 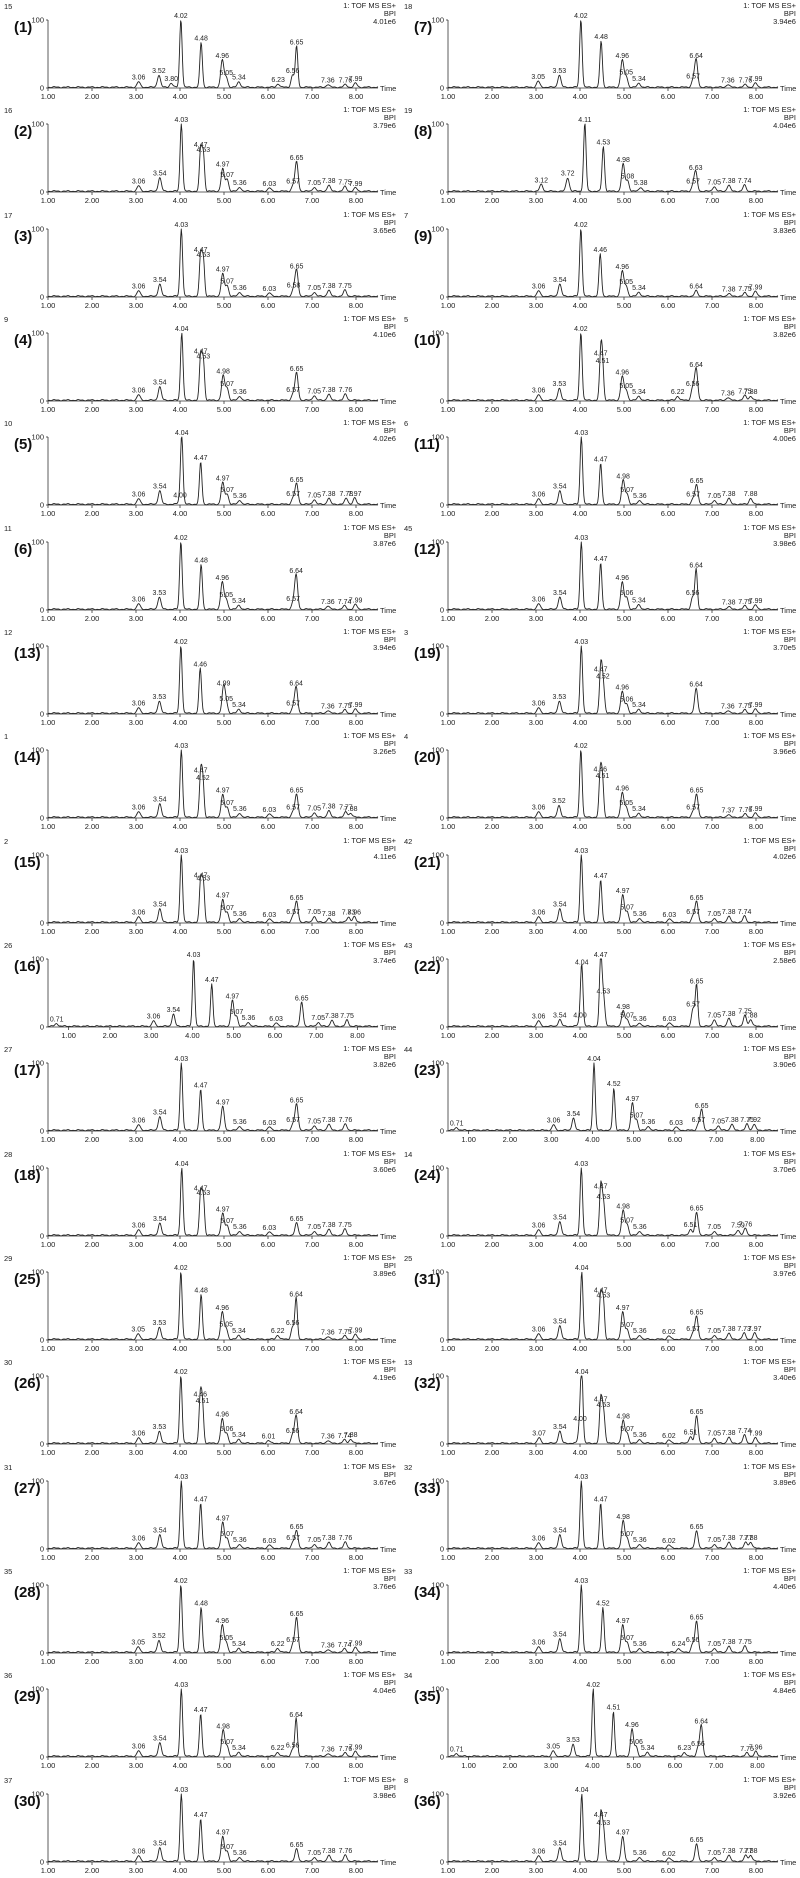 I want to click on peak-label: 4.98, so click(x=623, y=160).